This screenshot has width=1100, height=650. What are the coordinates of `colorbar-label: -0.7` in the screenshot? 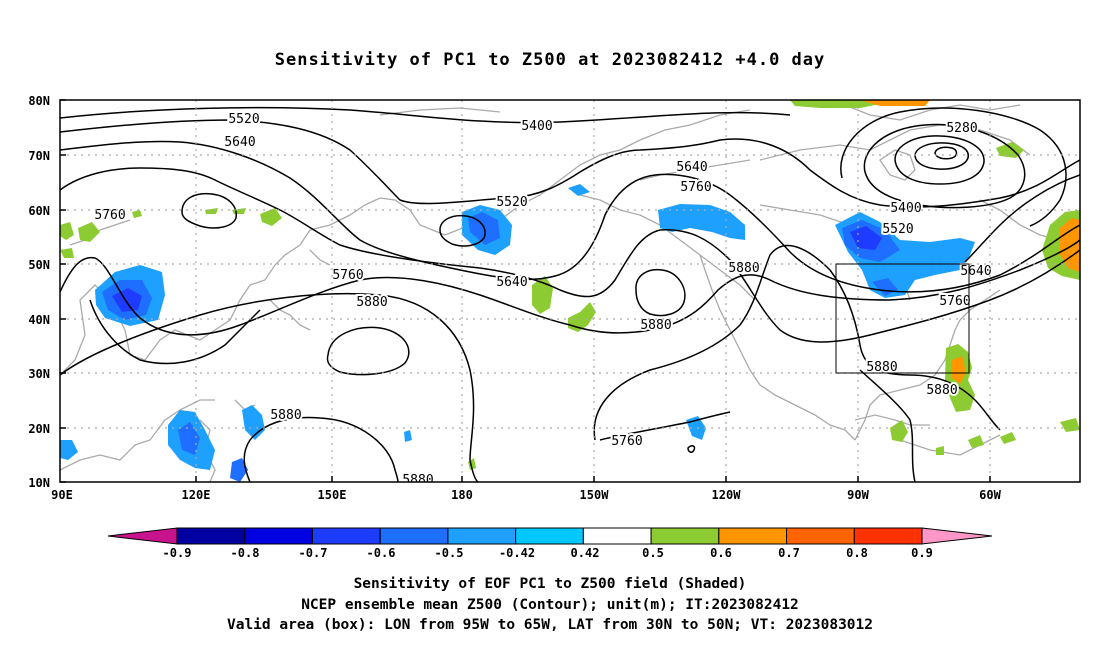 It's located at (313, 553).